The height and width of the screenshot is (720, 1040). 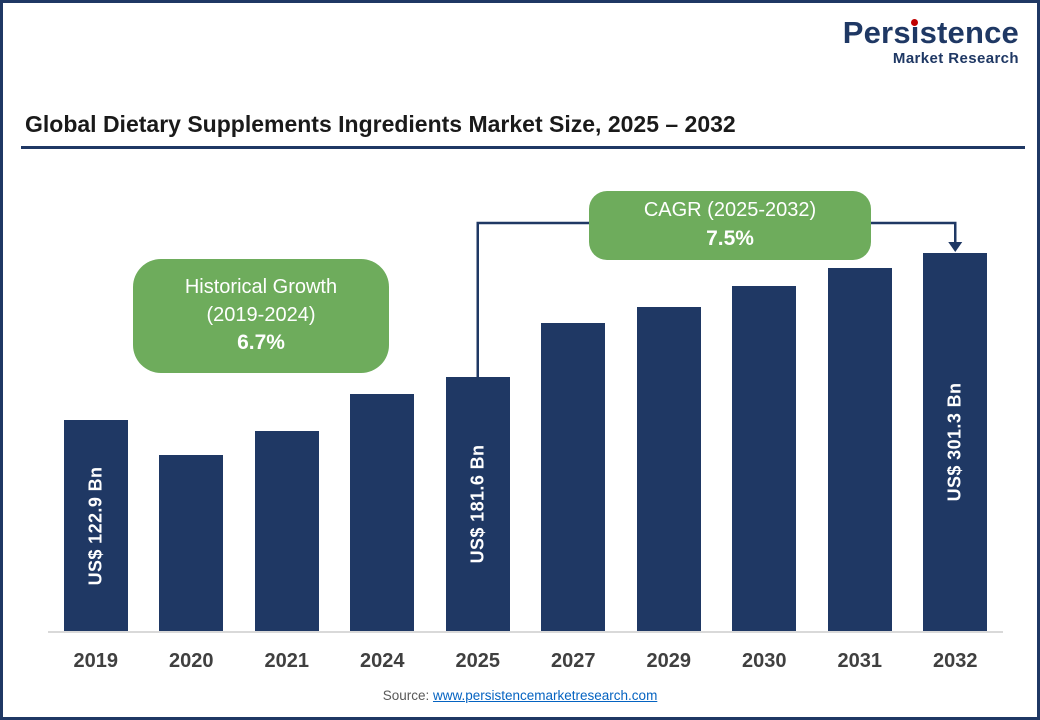 What do you see at coordinates (730, 210) in the screenshot?
I see `cagr-title: CAGR (2025-2032)` at bounding box center [730, 210].